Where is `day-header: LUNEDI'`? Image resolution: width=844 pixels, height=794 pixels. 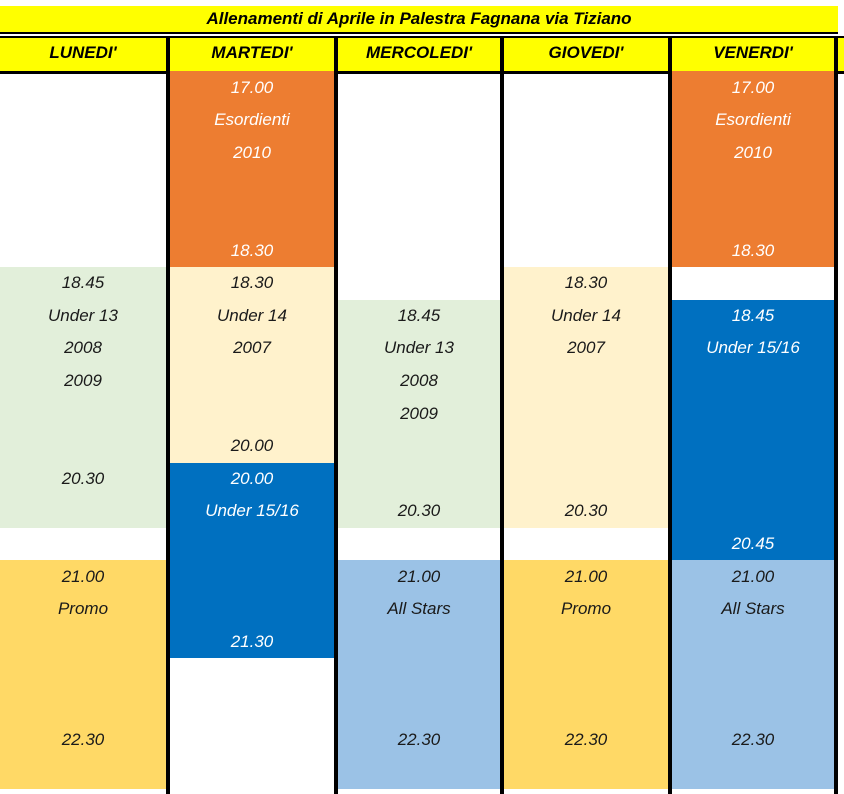 day-header: LUNEDI' is located at coordinates (83, 52).